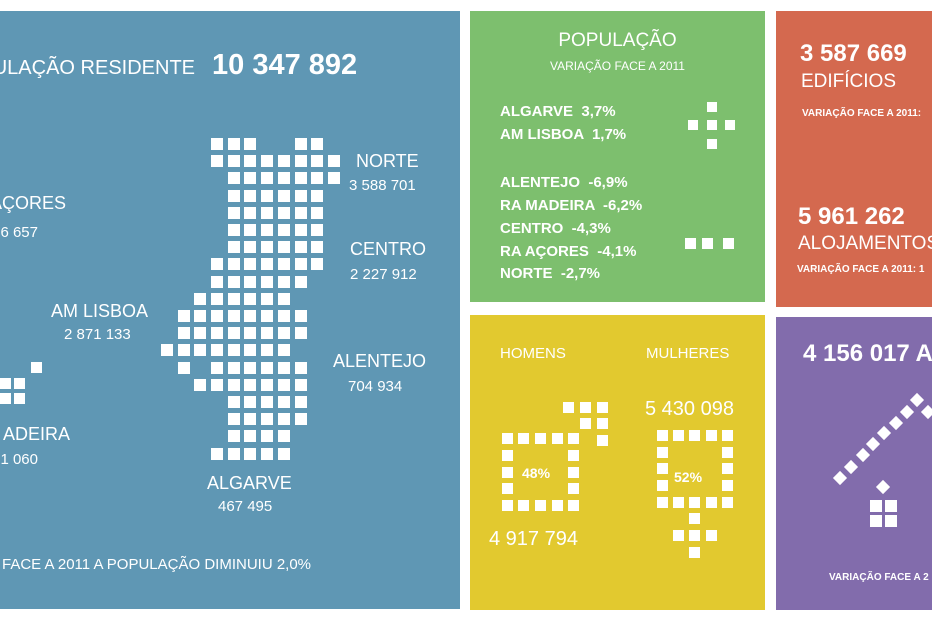 The image size is (932, 621). Describe the element at coordinates (851, 216) in the screenshot. I see `dwellings-value: 5 961 262` at that location.